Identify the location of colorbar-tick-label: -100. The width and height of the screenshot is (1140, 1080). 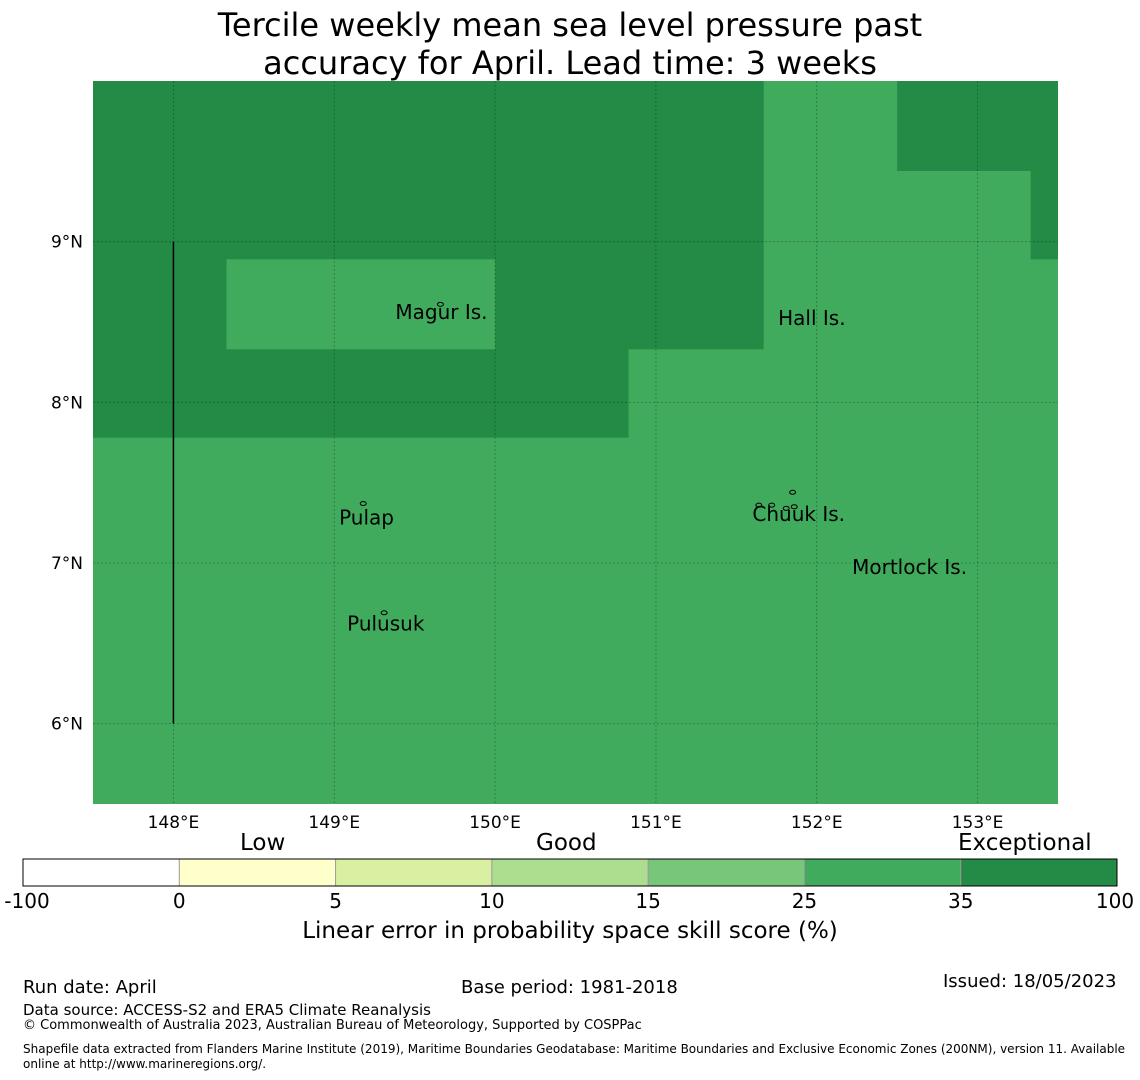
(27, 901).